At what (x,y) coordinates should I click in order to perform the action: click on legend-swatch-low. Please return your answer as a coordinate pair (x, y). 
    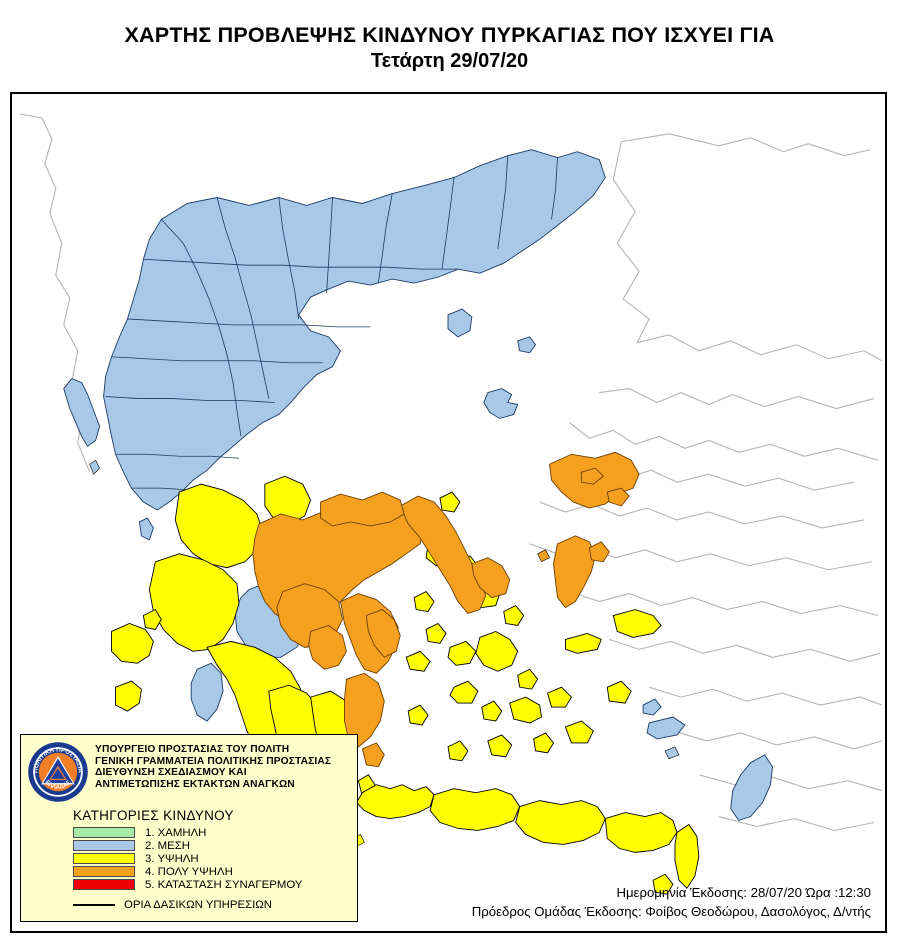
    Looking at the image, I should click on (104, 832).